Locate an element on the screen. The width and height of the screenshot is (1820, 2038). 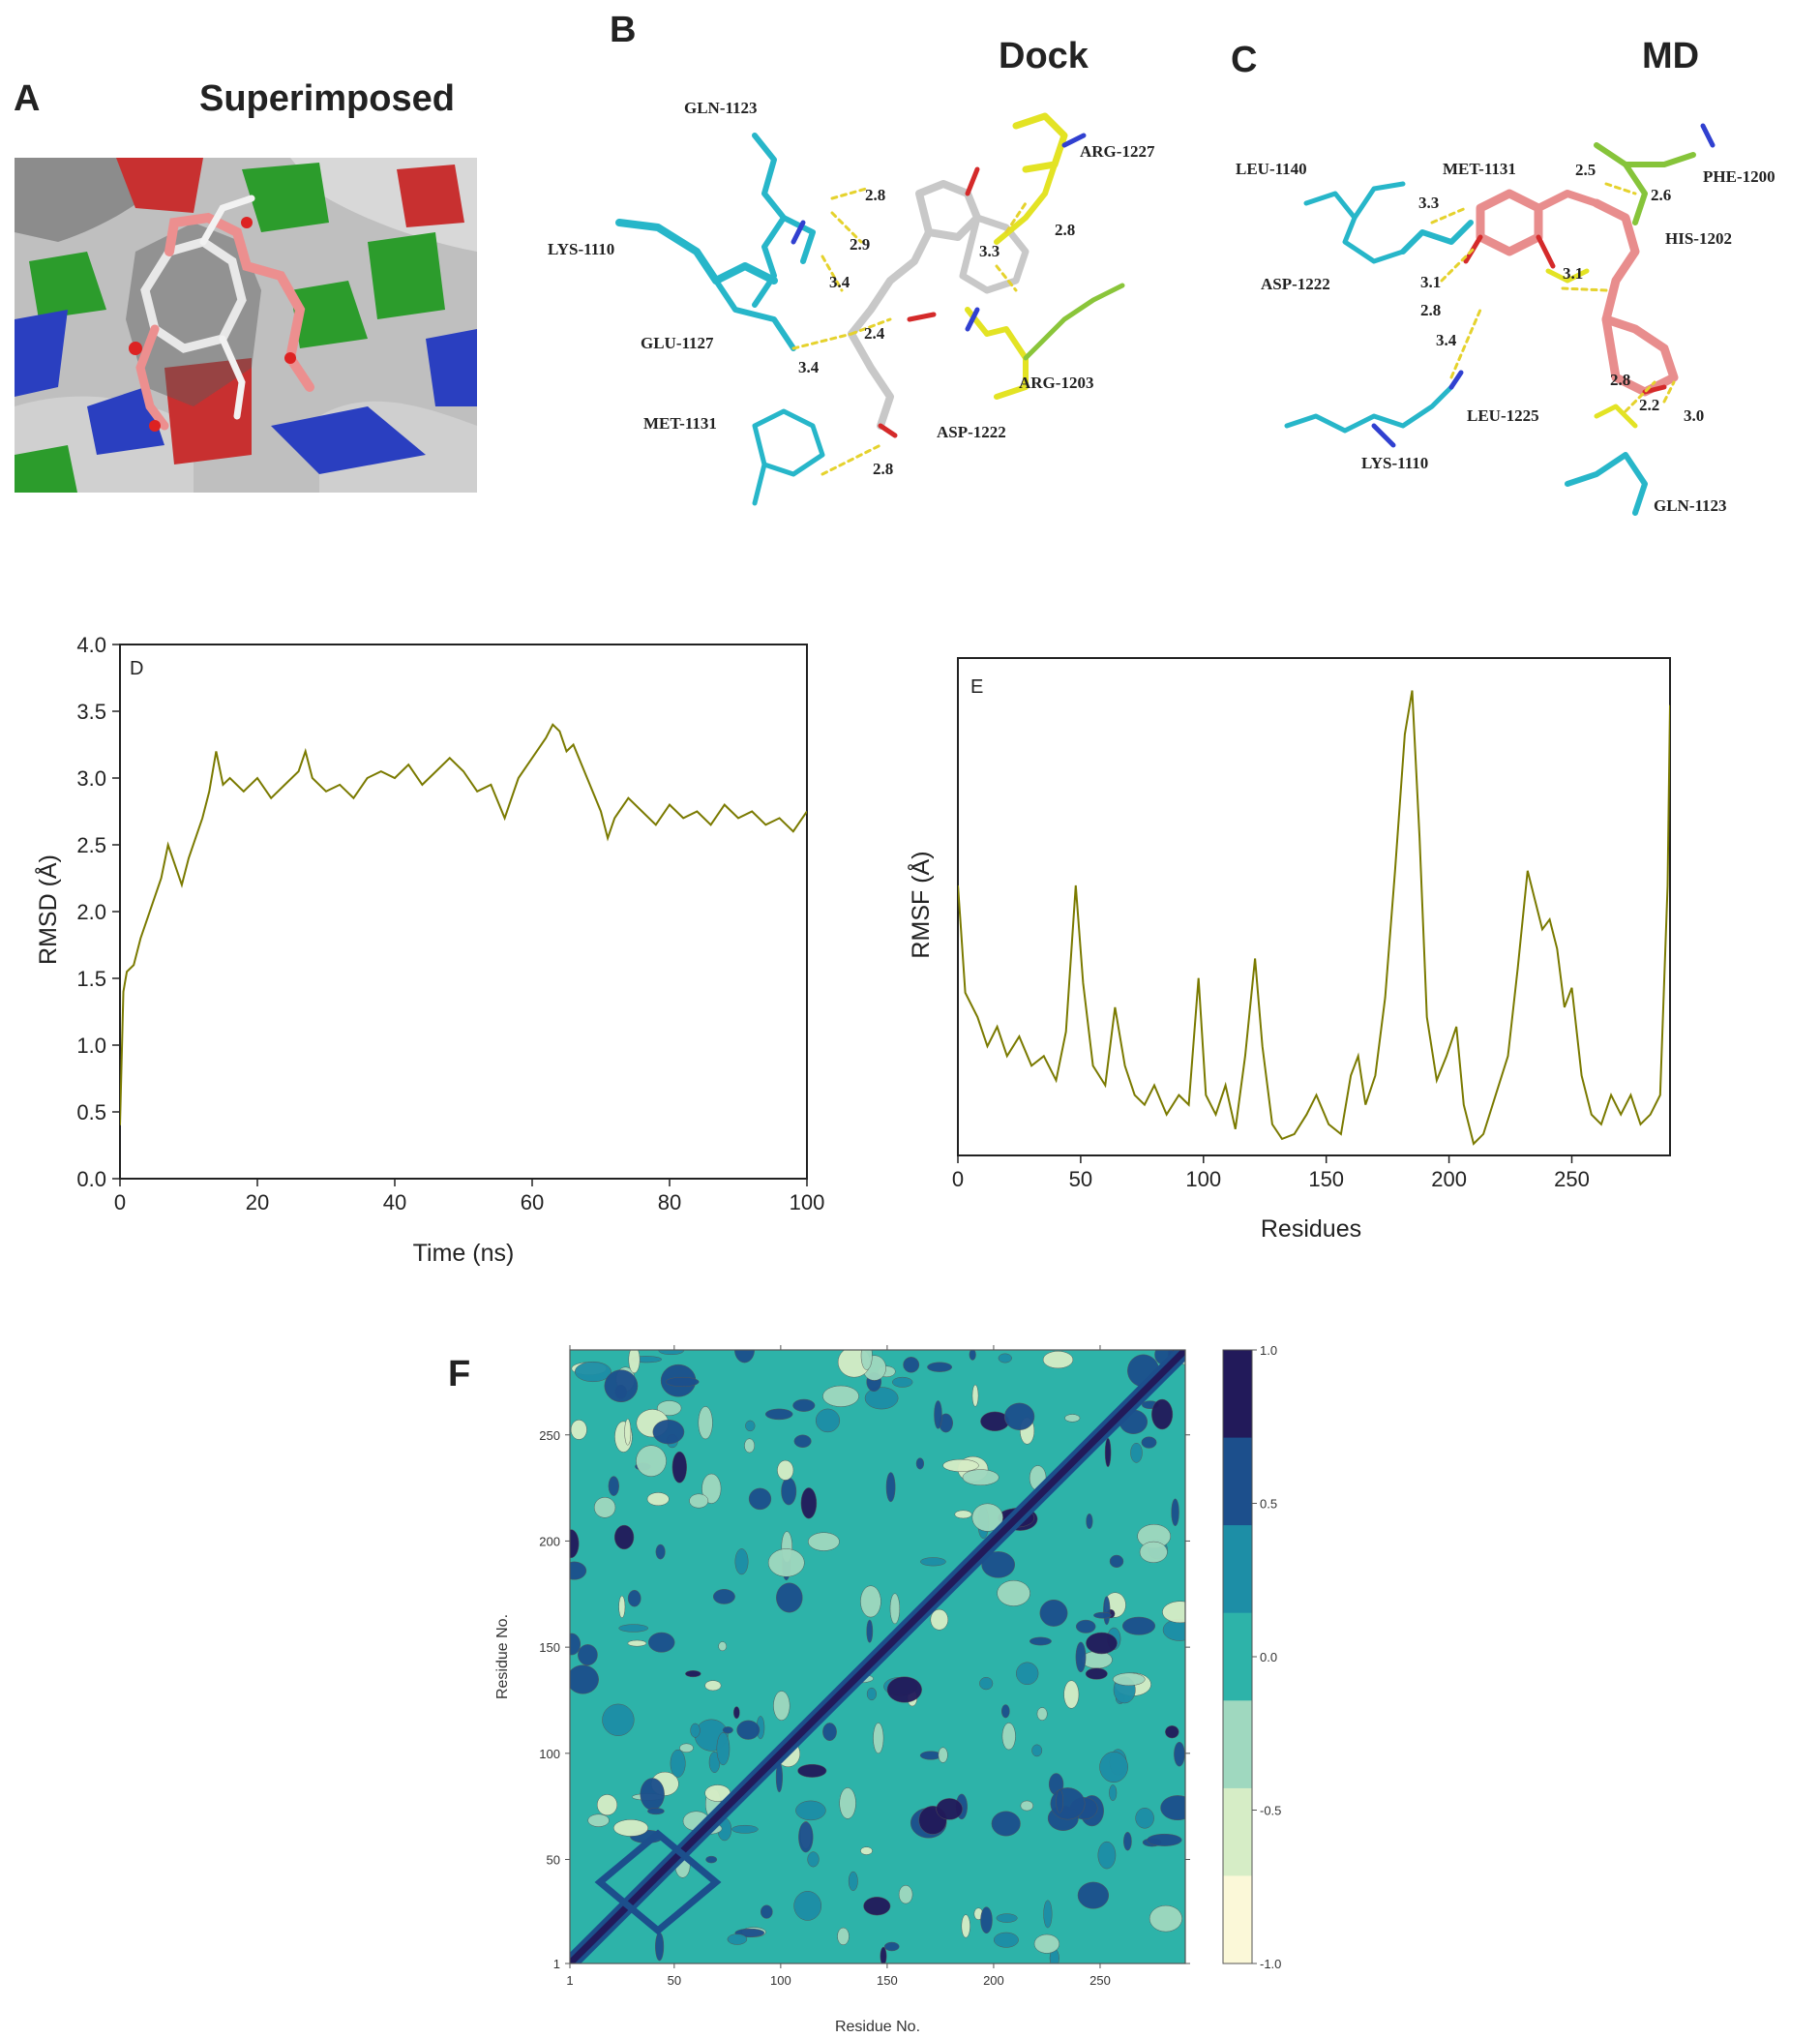
x-tick-label: 250 is located at coordinates (1100, 1980).